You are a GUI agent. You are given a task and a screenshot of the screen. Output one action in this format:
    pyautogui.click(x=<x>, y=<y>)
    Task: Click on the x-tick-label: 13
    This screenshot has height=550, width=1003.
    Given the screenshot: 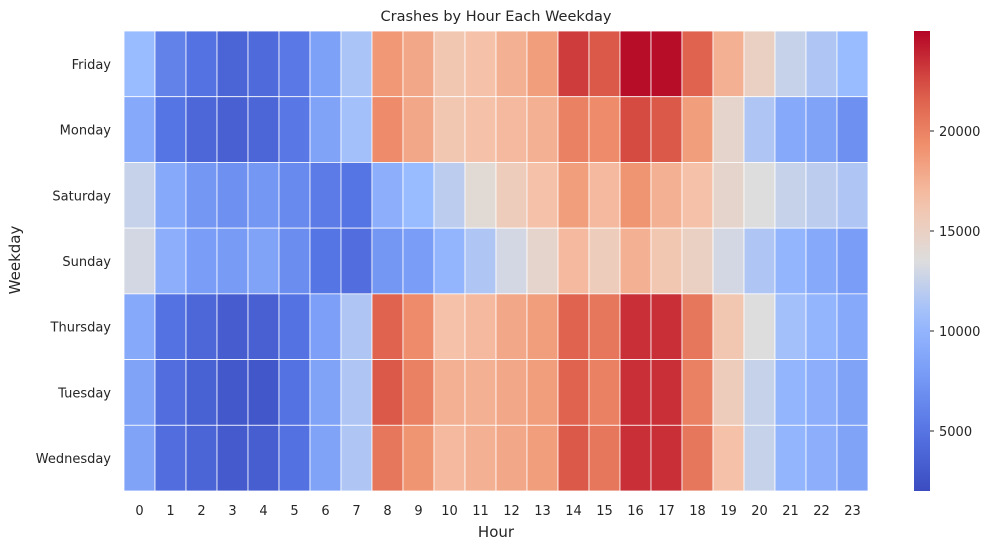 What is the action you would take?
    pyautogui.click(x=542, y=511)
    